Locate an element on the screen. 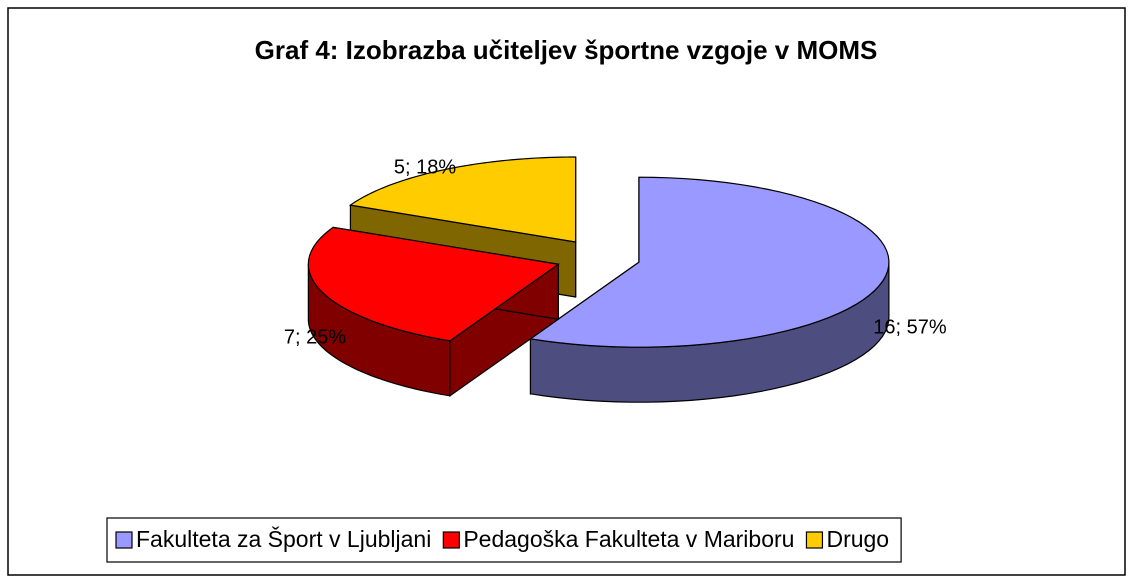 The width and height of the screenshot is (1135, 588). data-label: 5; 18% is located at coordinates (425, 167).